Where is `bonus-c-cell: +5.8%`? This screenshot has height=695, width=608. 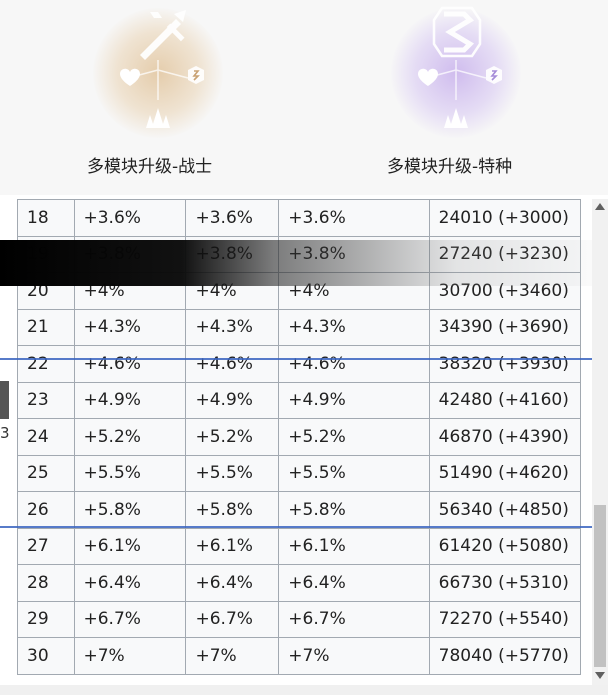 bonus-c-cell: +5.8% is located at coordinates (354, 510).